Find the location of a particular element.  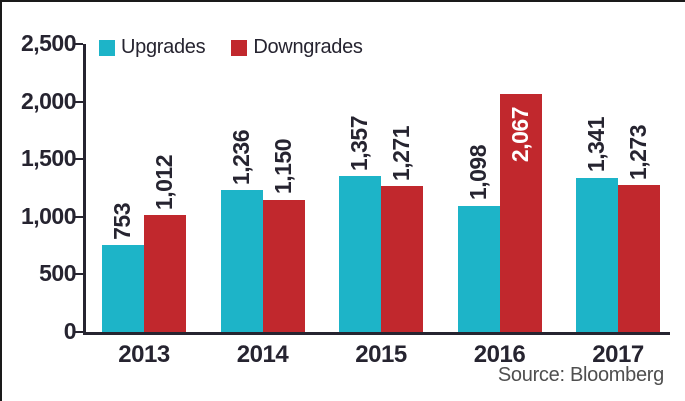

y-axis-tick-label: 1,000 is located at coordinates (48, 215).